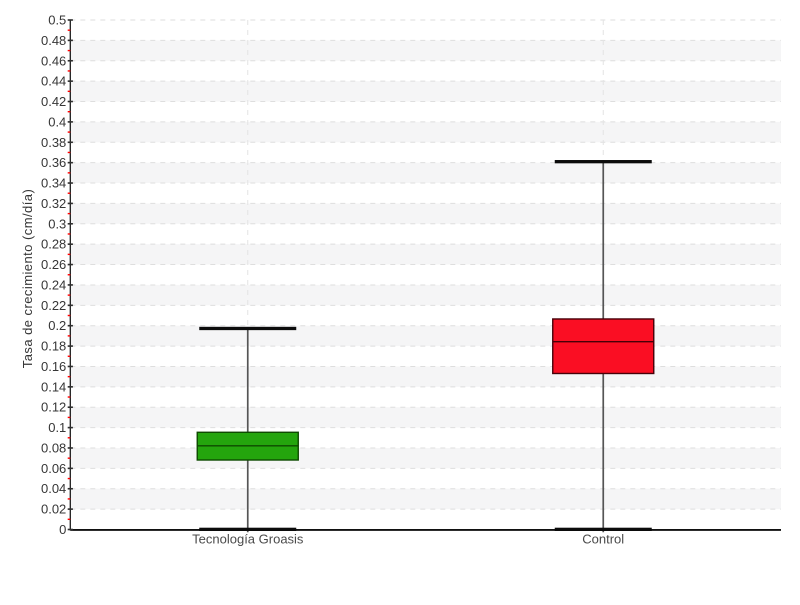 This screenshot has width=800, height=605. Describe the element at coordinates (53, 346) in the screenshot. I see `svg-text: 0.18` at that location.